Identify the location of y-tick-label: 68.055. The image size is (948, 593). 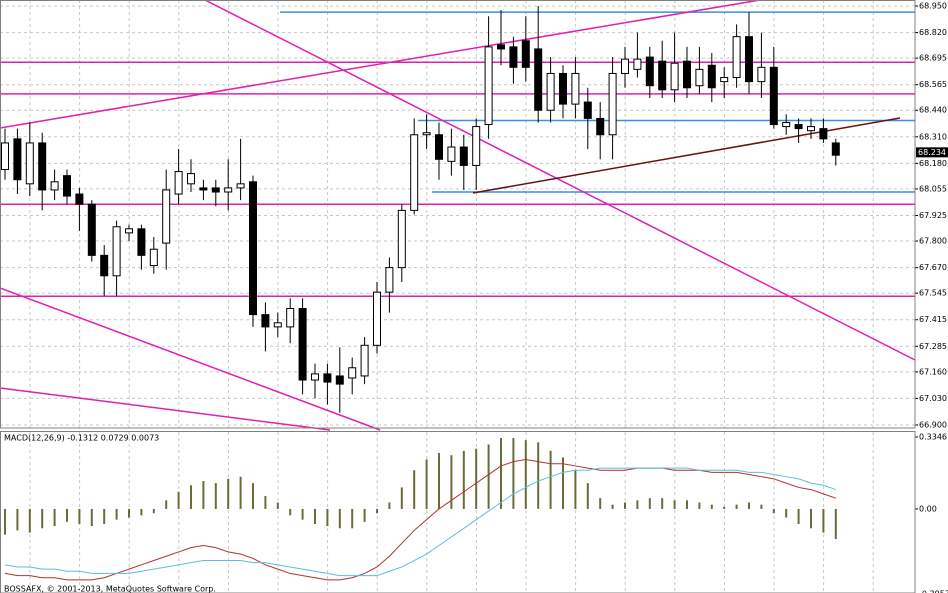
(933, 188).